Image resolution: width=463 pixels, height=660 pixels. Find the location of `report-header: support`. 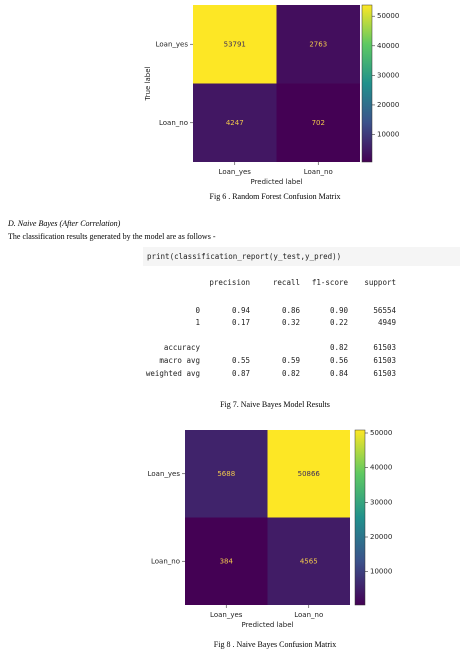

report-header: support is located at coordinates (380, 282).